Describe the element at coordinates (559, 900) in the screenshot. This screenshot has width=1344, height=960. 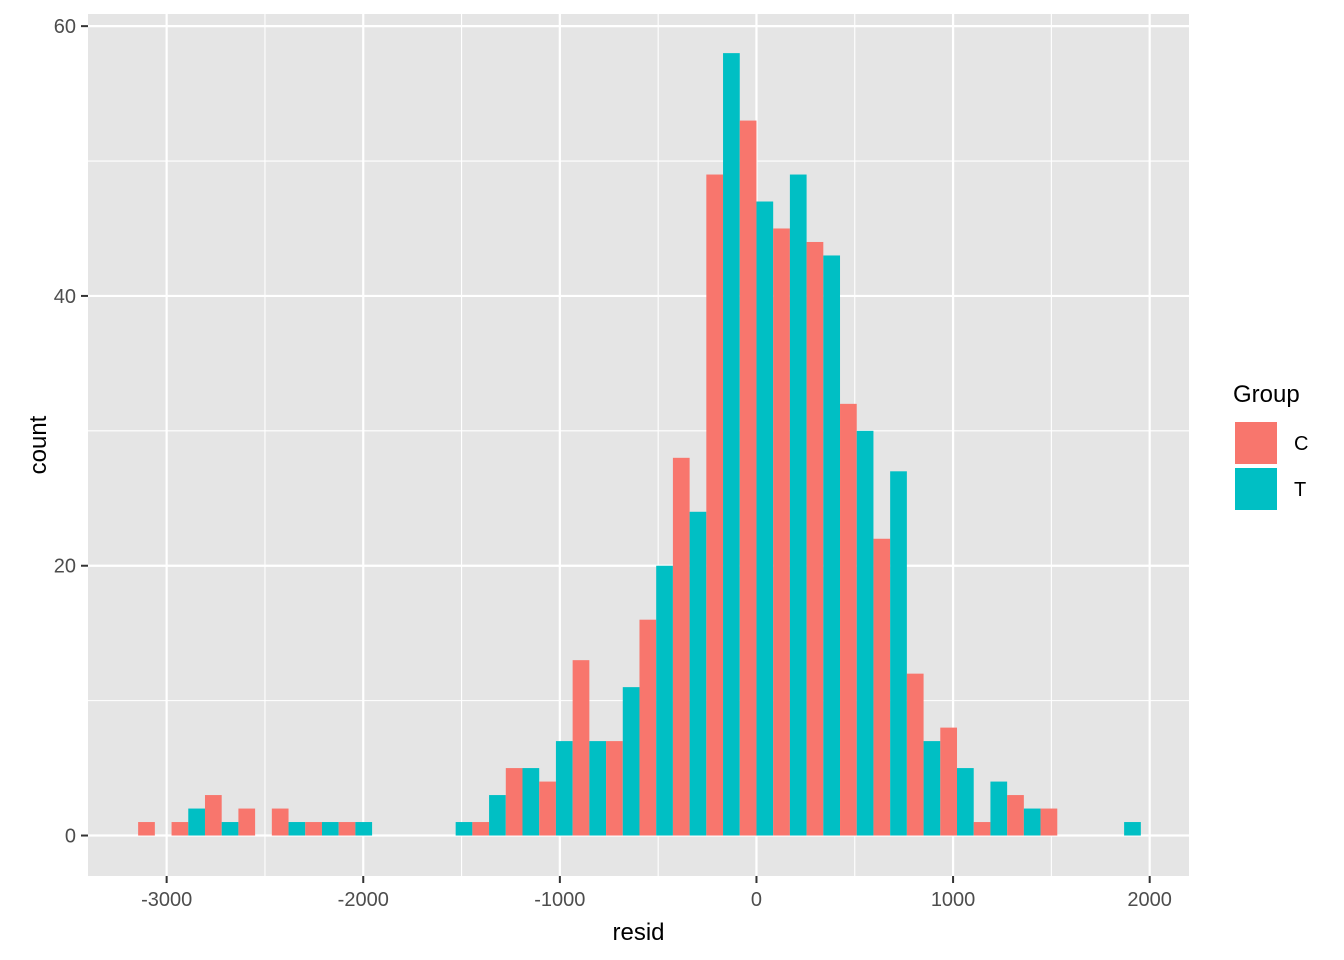
I see `x-tick-label: -1000` at that location.